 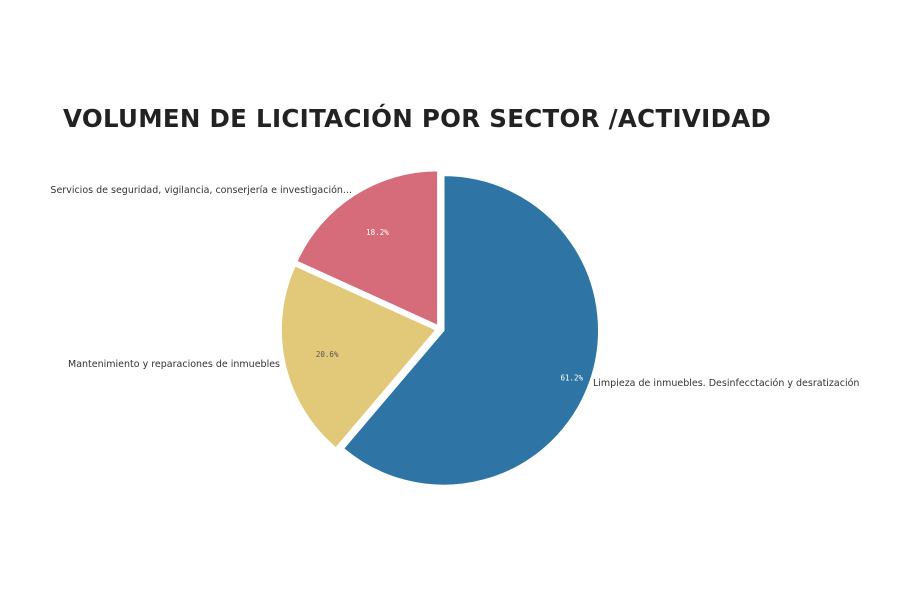 I want to click on slice-percent-label: 61.2%, so click(x=572, y=377).